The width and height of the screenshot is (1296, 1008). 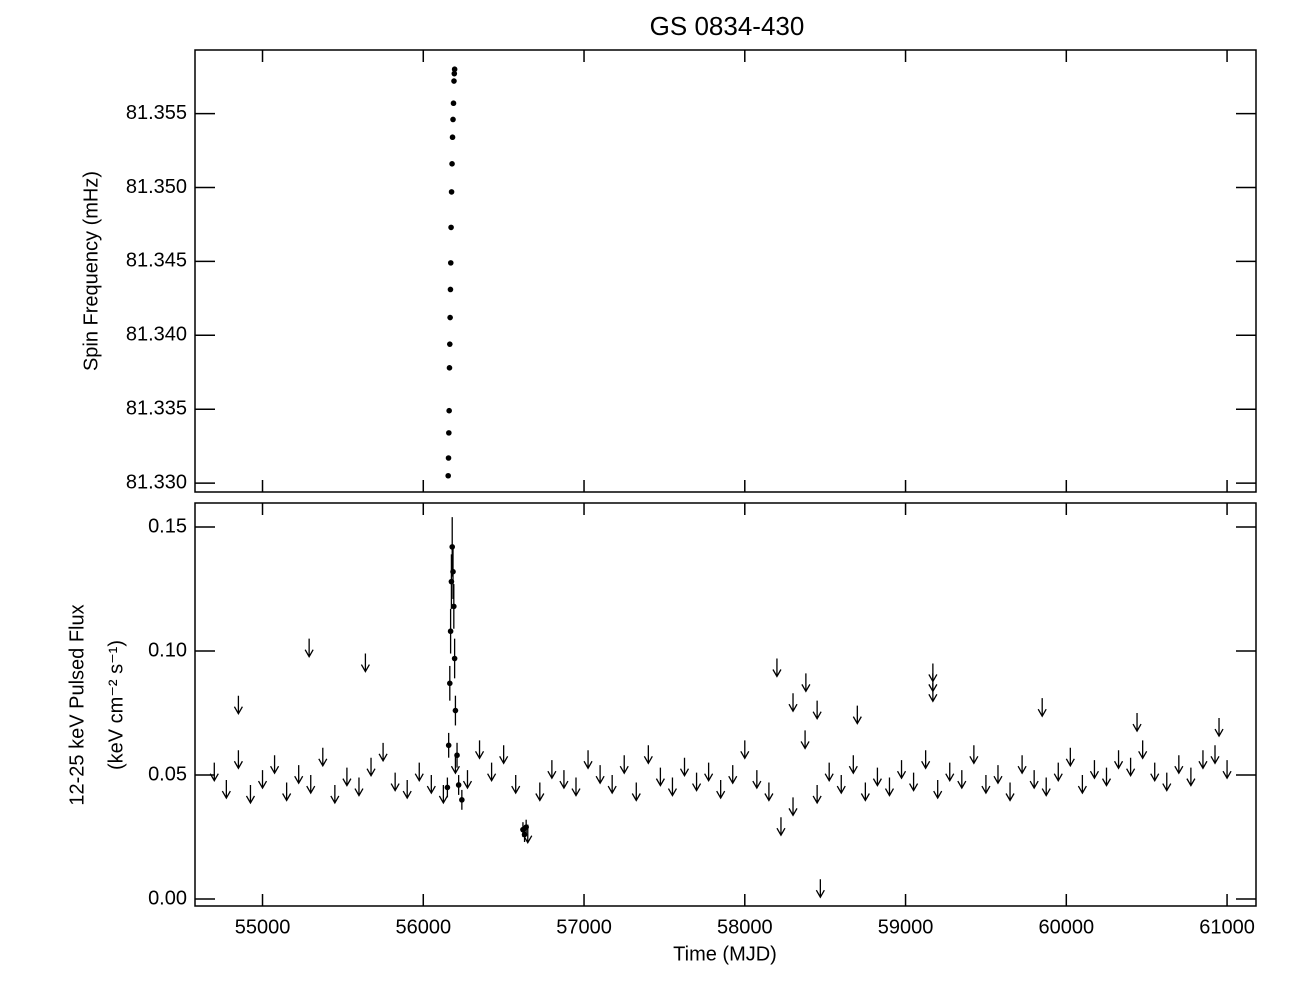 I want to click on x-tick-label: 59000, so click(x=906, y=927).